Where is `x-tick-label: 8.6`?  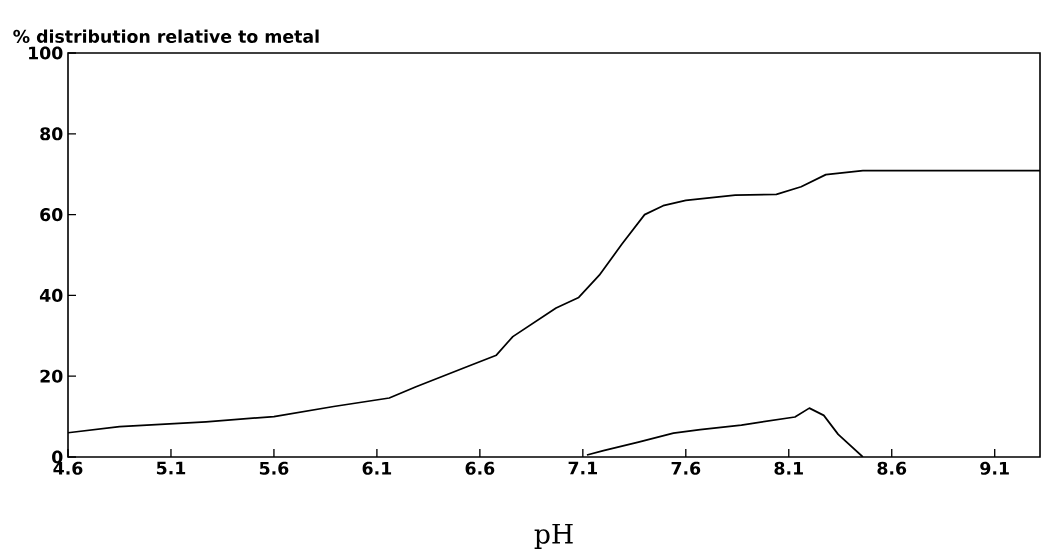 x-tick-label: 8.6 is located at coordinates (892, 468).